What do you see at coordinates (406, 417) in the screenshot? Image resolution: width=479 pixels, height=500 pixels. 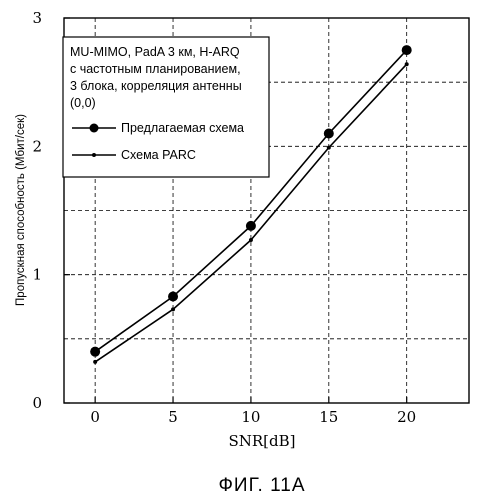 I see `x-tick-label-4: 20` at bounding box center [406, 417].